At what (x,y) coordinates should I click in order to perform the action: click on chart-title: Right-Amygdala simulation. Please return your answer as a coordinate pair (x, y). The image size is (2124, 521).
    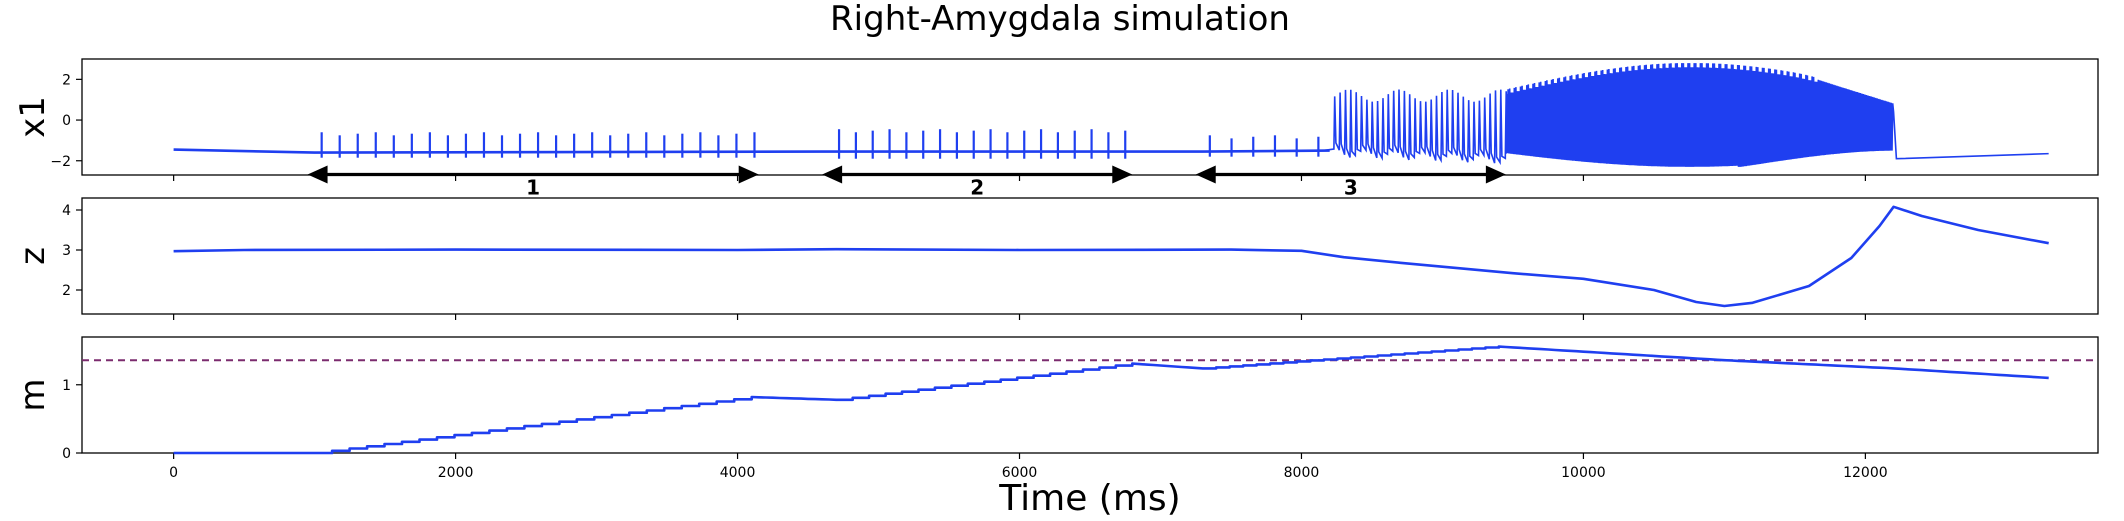
    Looking at the image, I should click on (1060, 19).